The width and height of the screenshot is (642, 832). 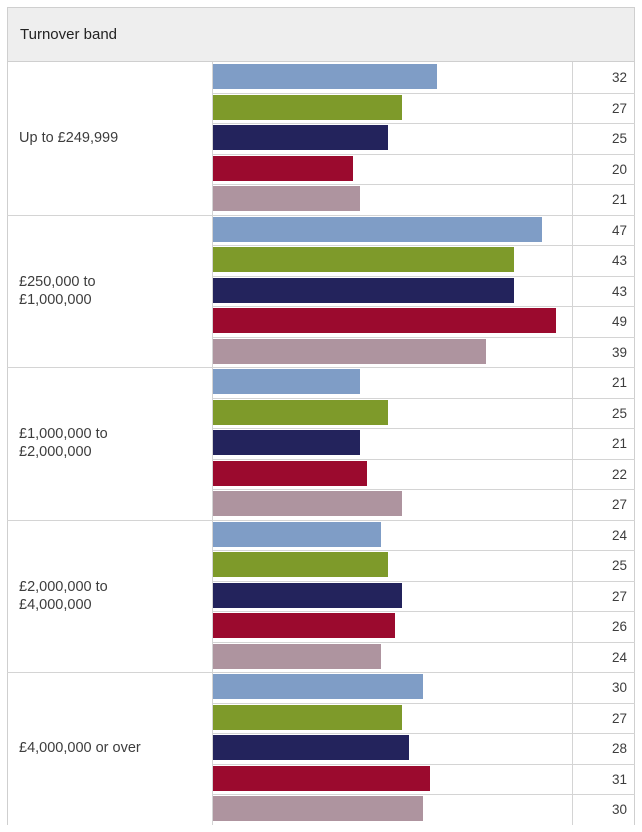 What do you see at coordinates (619, 748) in the screenshot?
I see `data-label: 28` at bounding box center [619, 748].